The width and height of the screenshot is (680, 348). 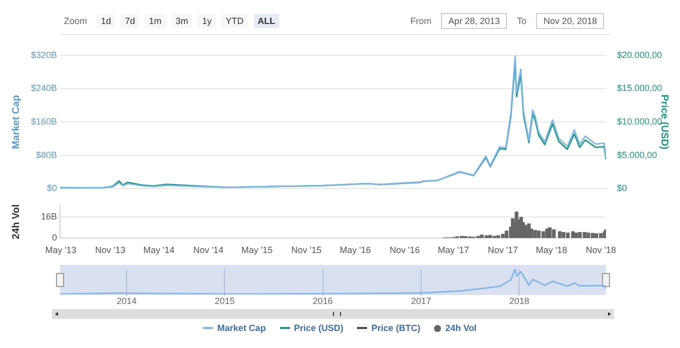 What do you see at coordinates (522, 21) in the screenshot?
I see `text: To` at bounding box center [522, 21].